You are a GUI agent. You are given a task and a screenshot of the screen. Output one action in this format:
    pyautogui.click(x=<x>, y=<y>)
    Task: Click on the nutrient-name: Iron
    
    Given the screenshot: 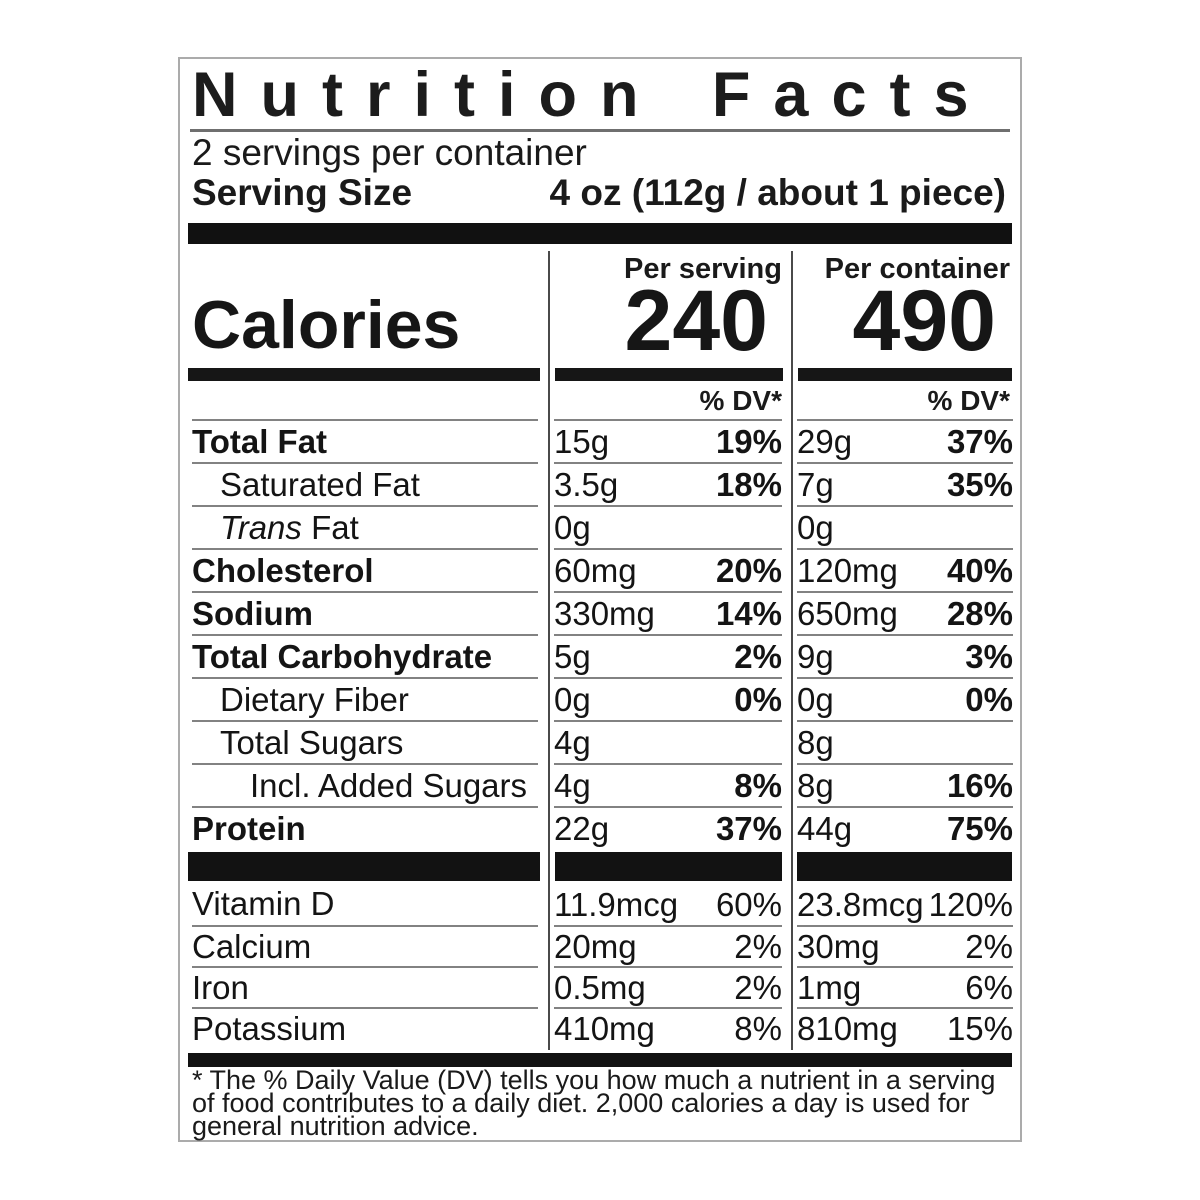 What is the action you would take?
    pyautogui.click(x=220, y=987)
    